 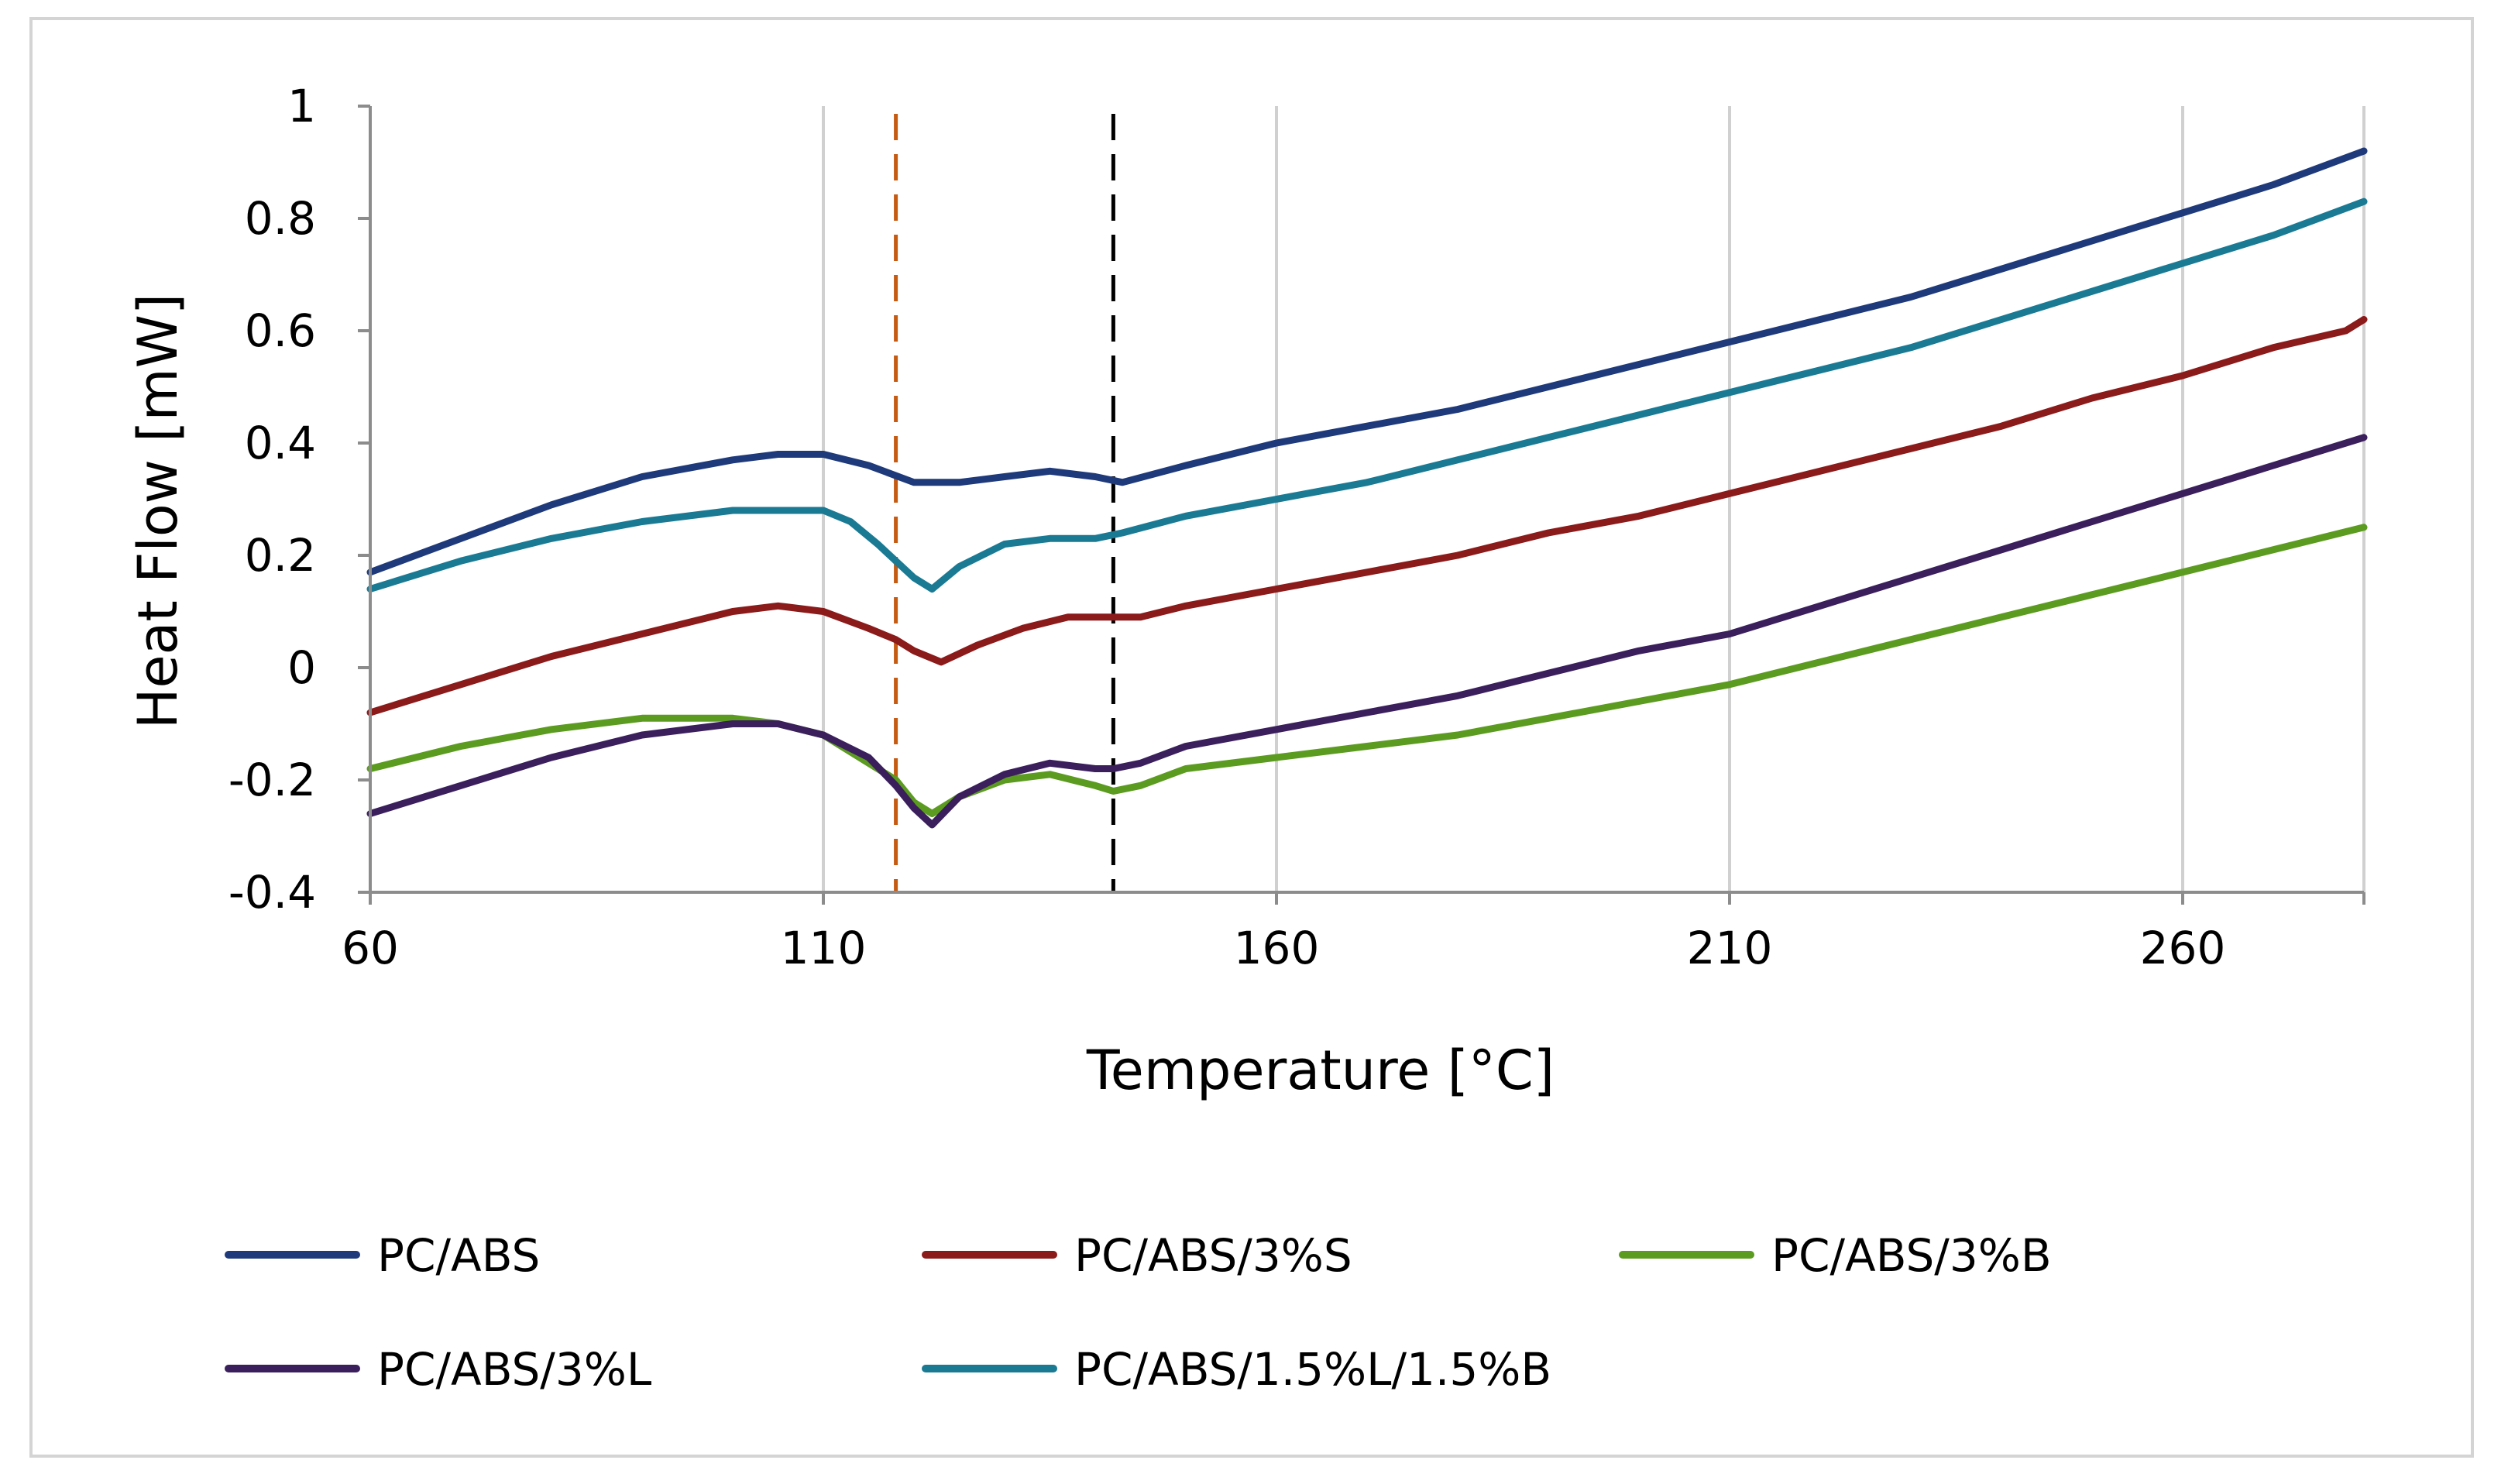 What do you see at coordinates (2183, 948) in the screenshot?
I see `x-tick-label: 260` at bounding box center [2183, 948].